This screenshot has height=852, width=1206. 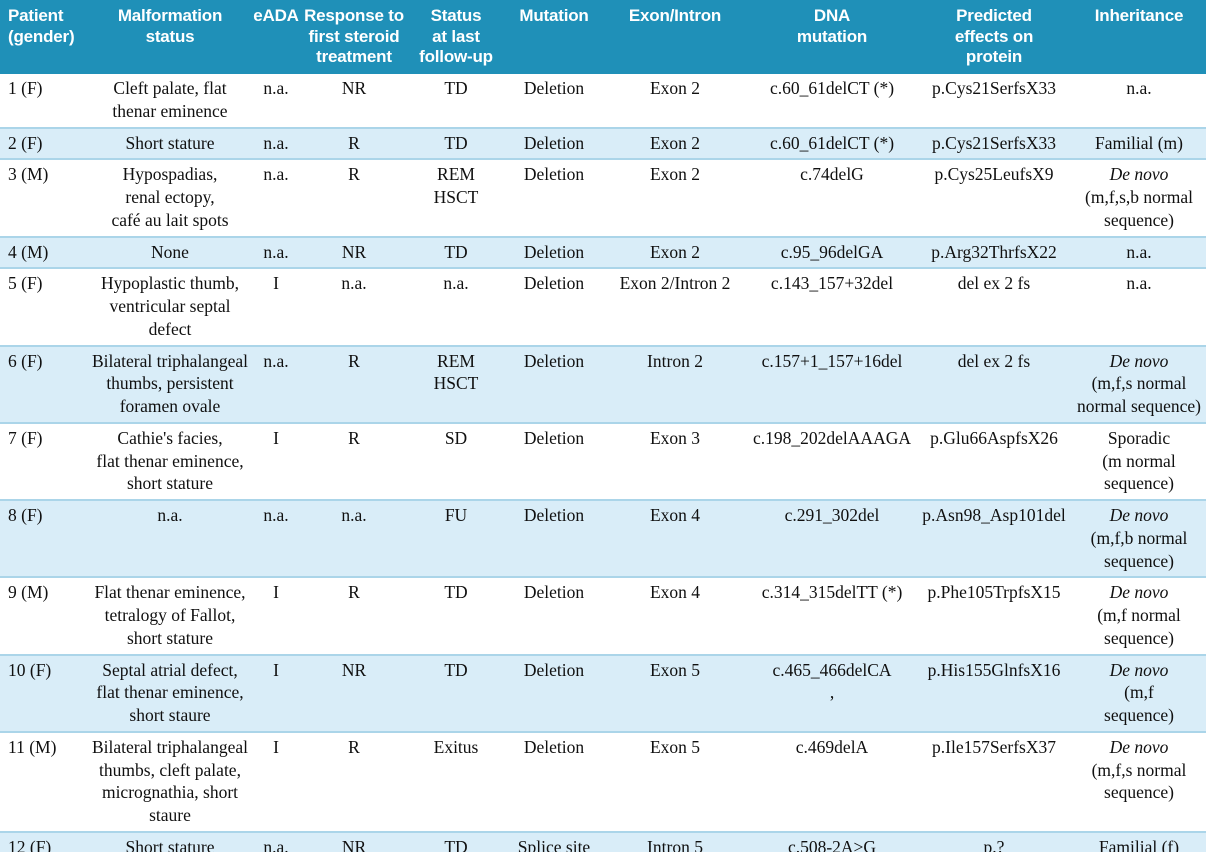 What do you see at coordinates (832, 515) in the screenshot?
I see `cell-dna_mutation: c.291_302del` at bounding box center [832, 515].